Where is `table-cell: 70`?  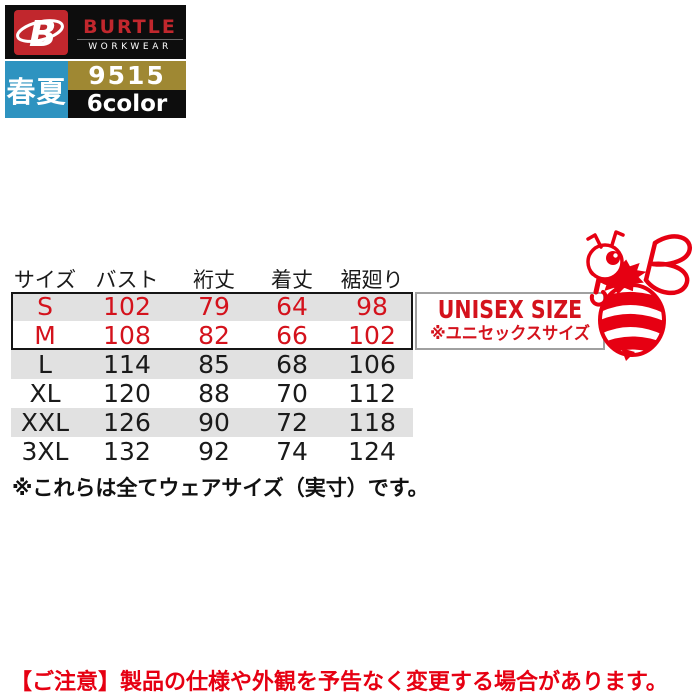
table-cell: 70 is located at coordinates (292, 393).